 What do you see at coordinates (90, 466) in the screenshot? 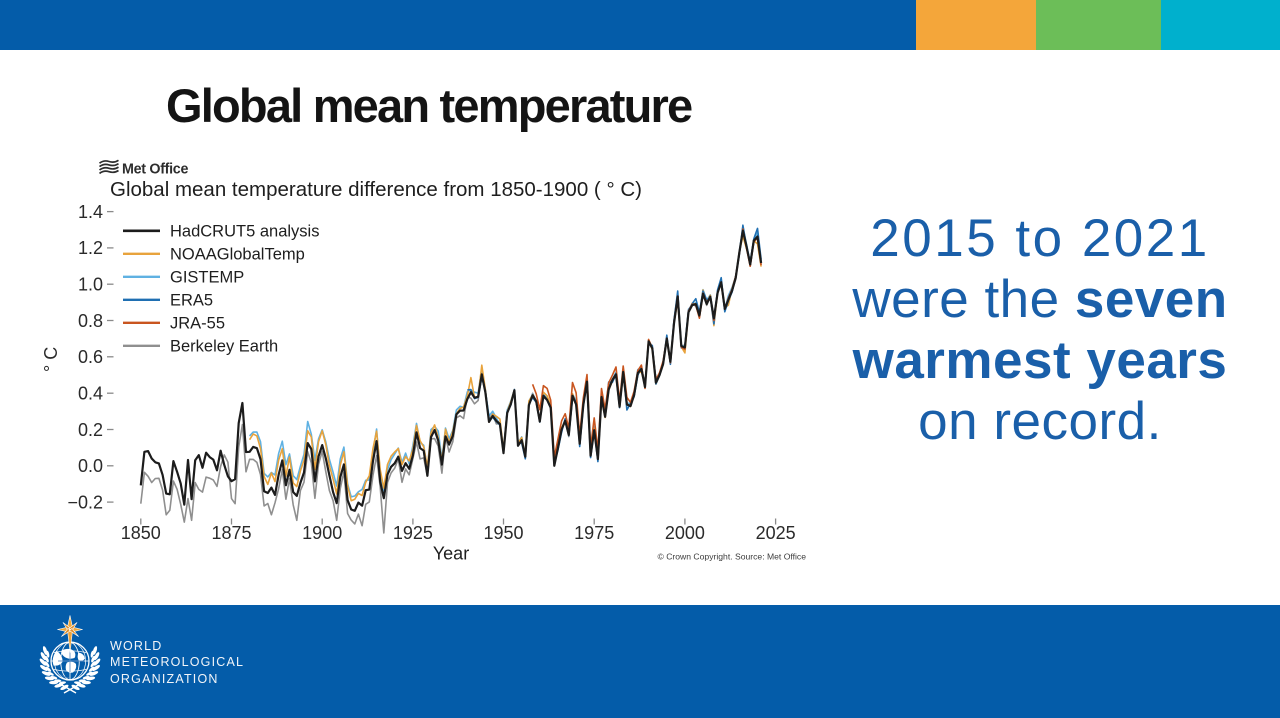
I see `svg-text: 0.0` at bounding box center [90, 466].